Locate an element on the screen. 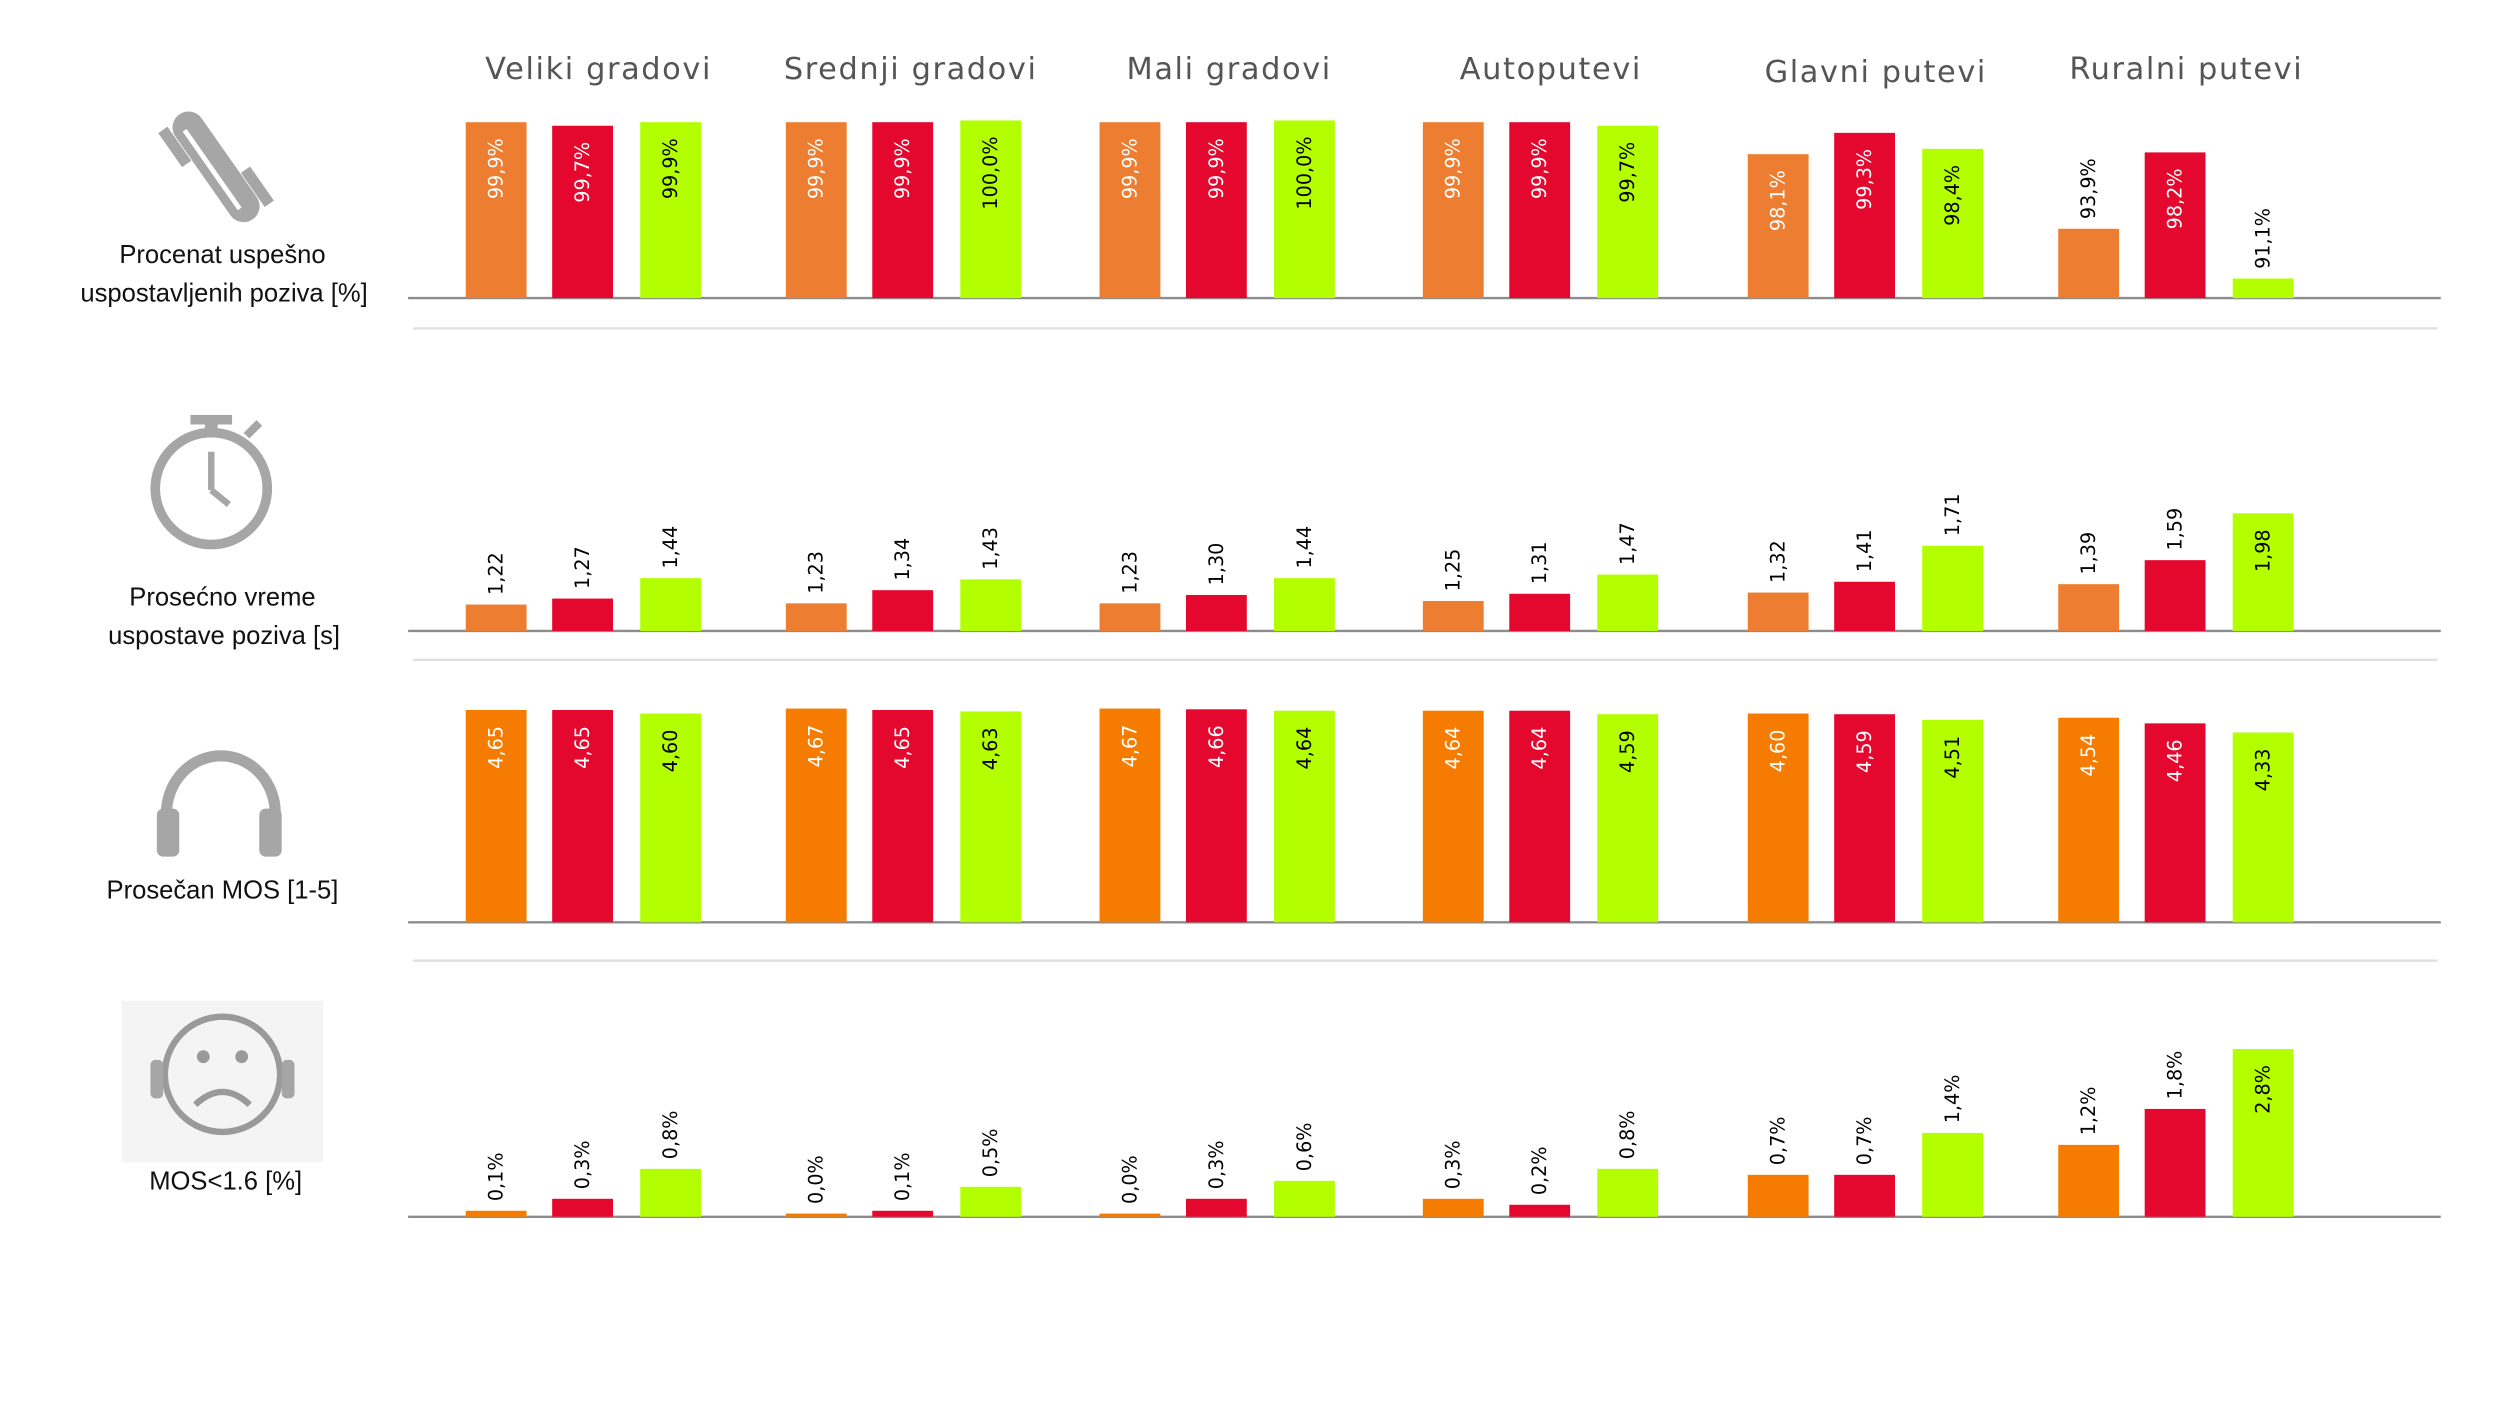 Image resolution: width=2500 pixels, height=1406 pixels. data-label: 1,32 is located at coordinates (1778, 561).